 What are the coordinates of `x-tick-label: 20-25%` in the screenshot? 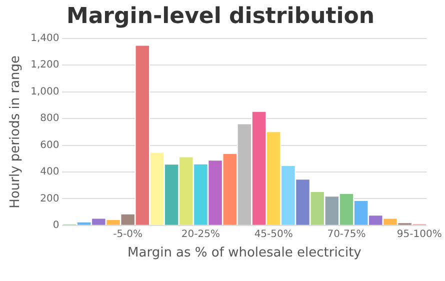 It's located at (200, 234).